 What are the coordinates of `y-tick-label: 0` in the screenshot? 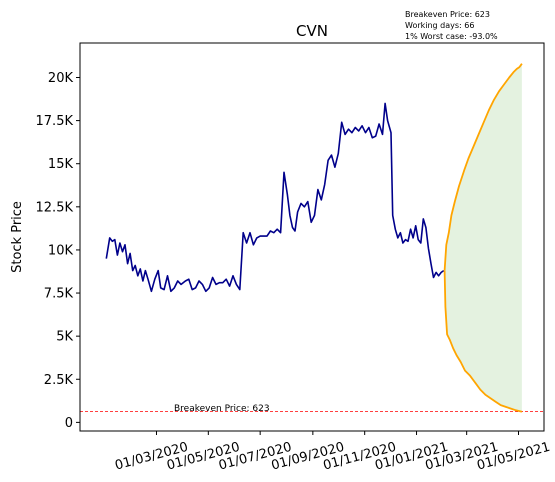 It's located at (69, 423).